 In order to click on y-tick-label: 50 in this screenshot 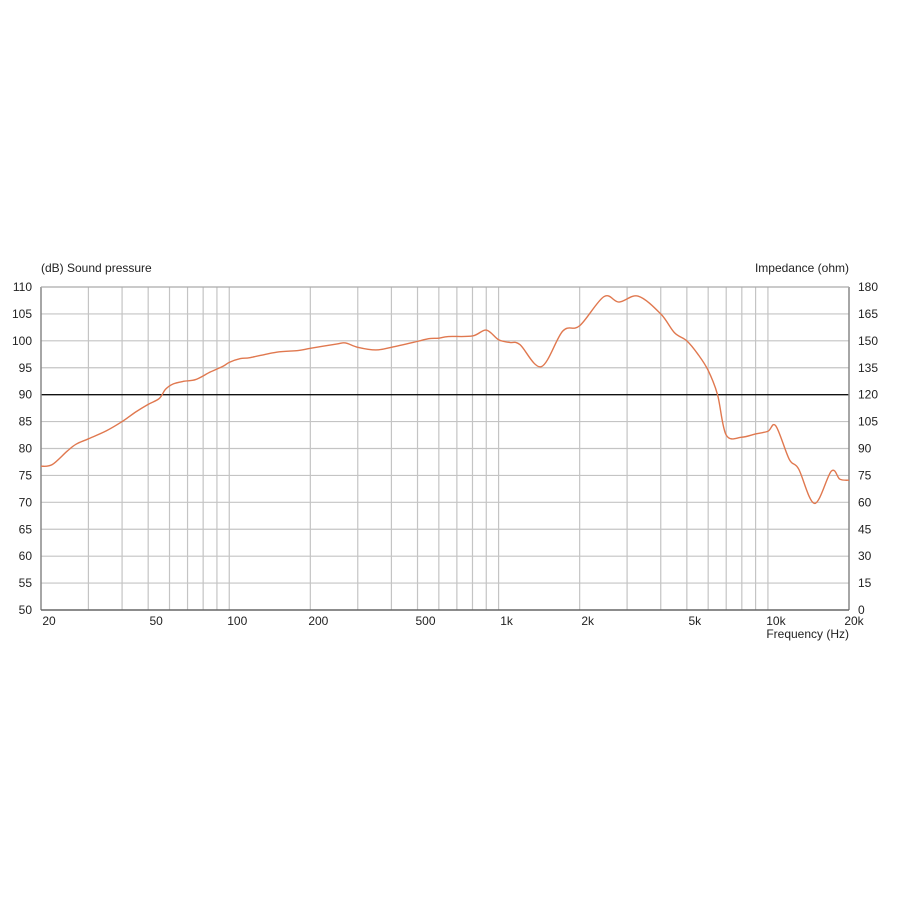, I will do `click(26, 610)`.